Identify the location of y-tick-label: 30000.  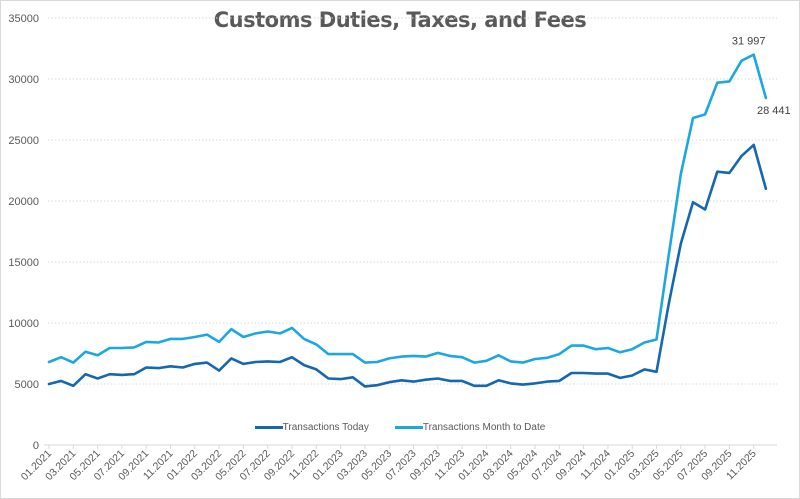
(23, 80).